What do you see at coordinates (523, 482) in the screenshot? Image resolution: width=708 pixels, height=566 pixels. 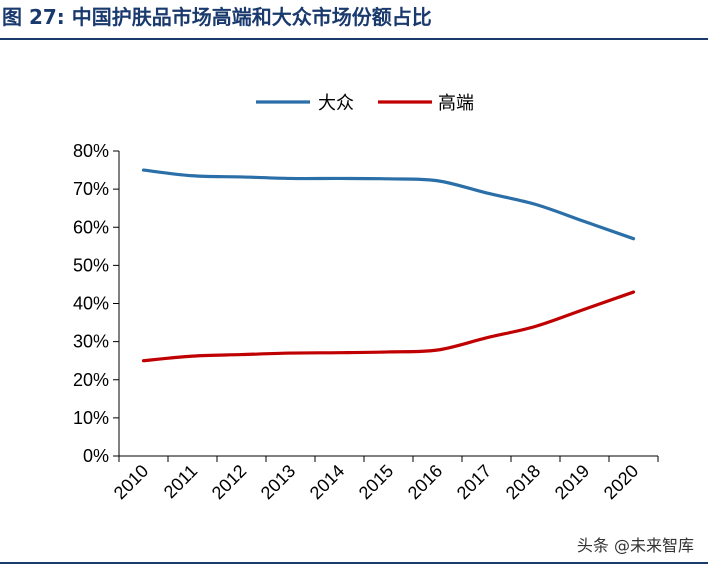 I see `x-tick-label: 2018` at bounding box center [523, 482].